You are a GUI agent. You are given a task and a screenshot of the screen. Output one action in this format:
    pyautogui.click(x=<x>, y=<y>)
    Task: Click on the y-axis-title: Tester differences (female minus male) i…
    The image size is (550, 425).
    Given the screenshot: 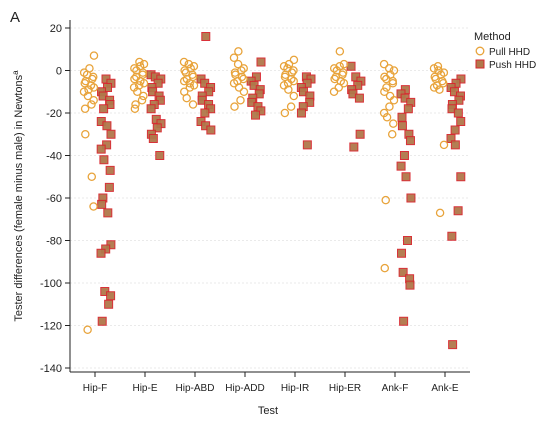 What is the action you would take?
    pyautogui.click(x=18, y=196)
    